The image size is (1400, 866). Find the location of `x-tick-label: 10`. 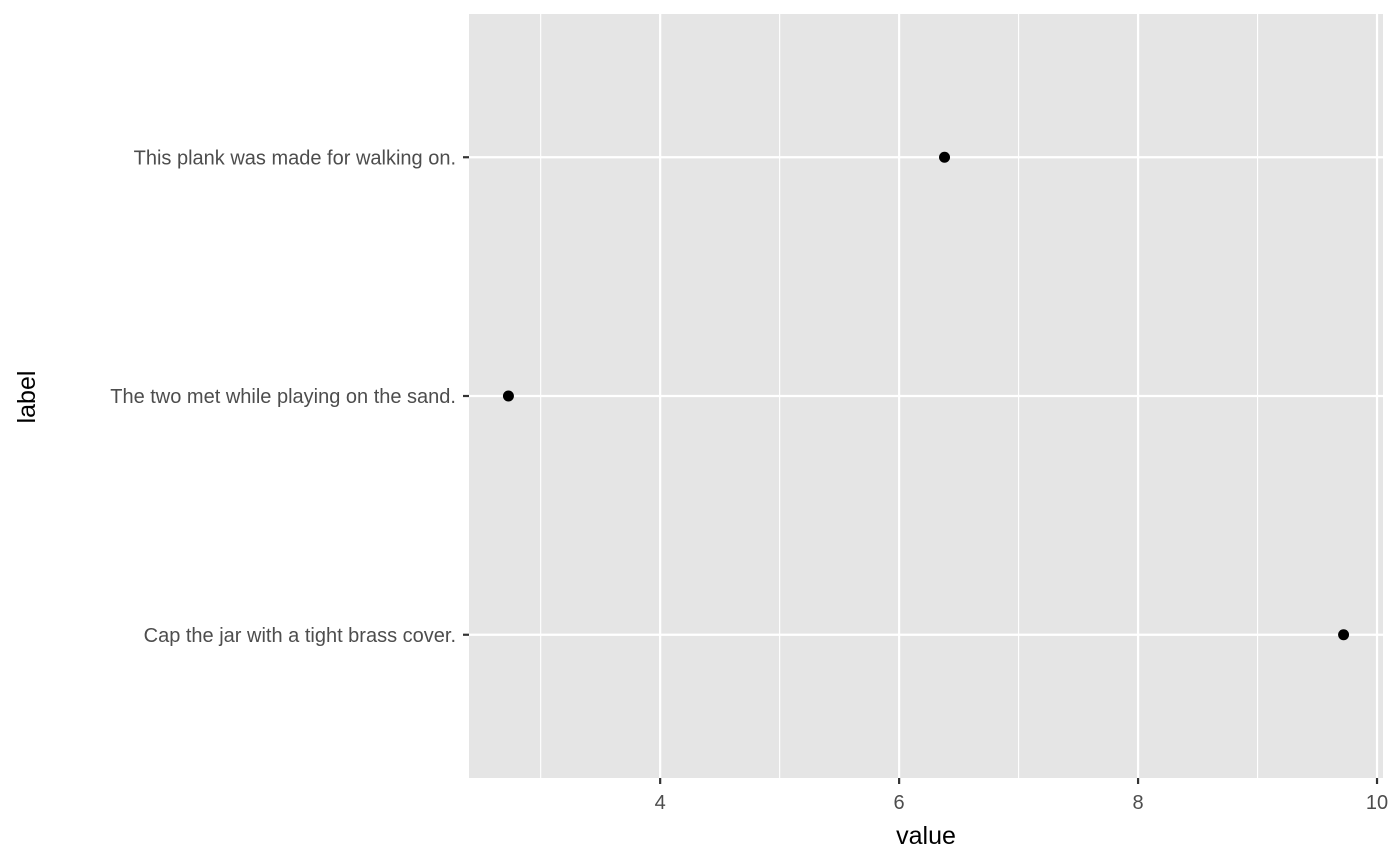

x-tick-label: 10 is located at coordinates (1377, 803).